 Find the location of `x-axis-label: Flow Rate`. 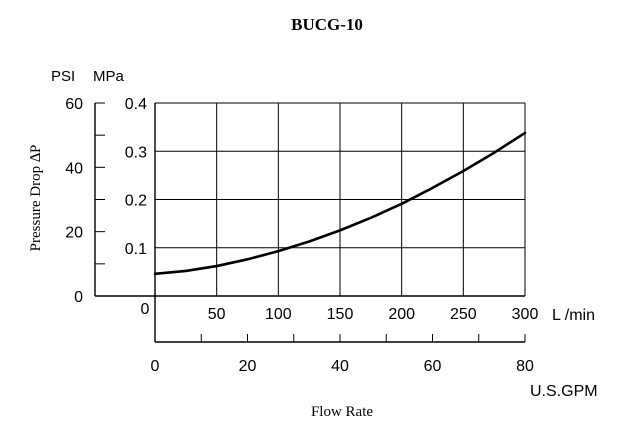

x-axis-label: Flow Rate is located at coordinates (342, 412).